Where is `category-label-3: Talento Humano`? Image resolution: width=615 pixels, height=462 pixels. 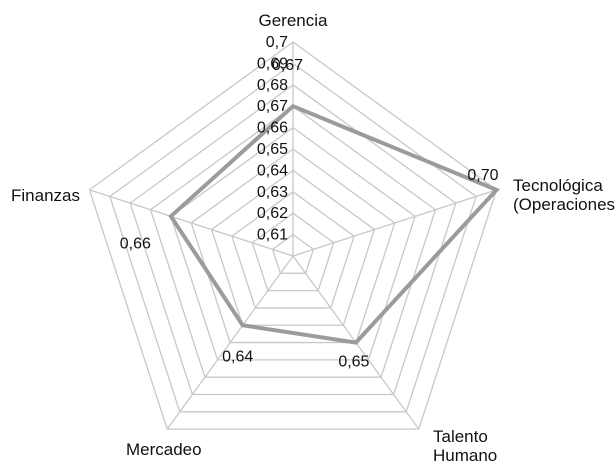
category-label-3: Talento Humano is located at coordinates (465, 444).